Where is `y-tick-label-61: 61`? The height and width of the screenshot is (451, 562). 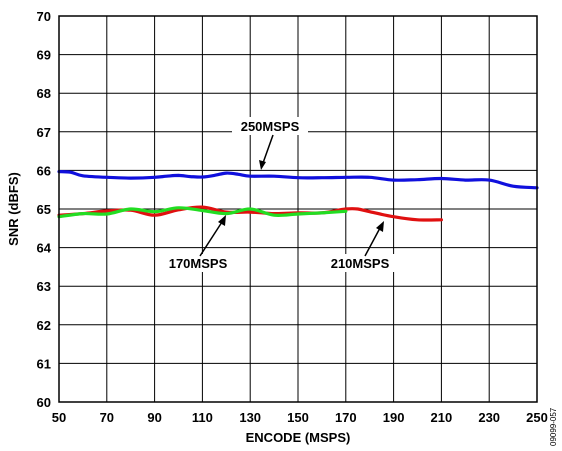
y-tick-label-61: 61 is located at coordinates (44, 363).